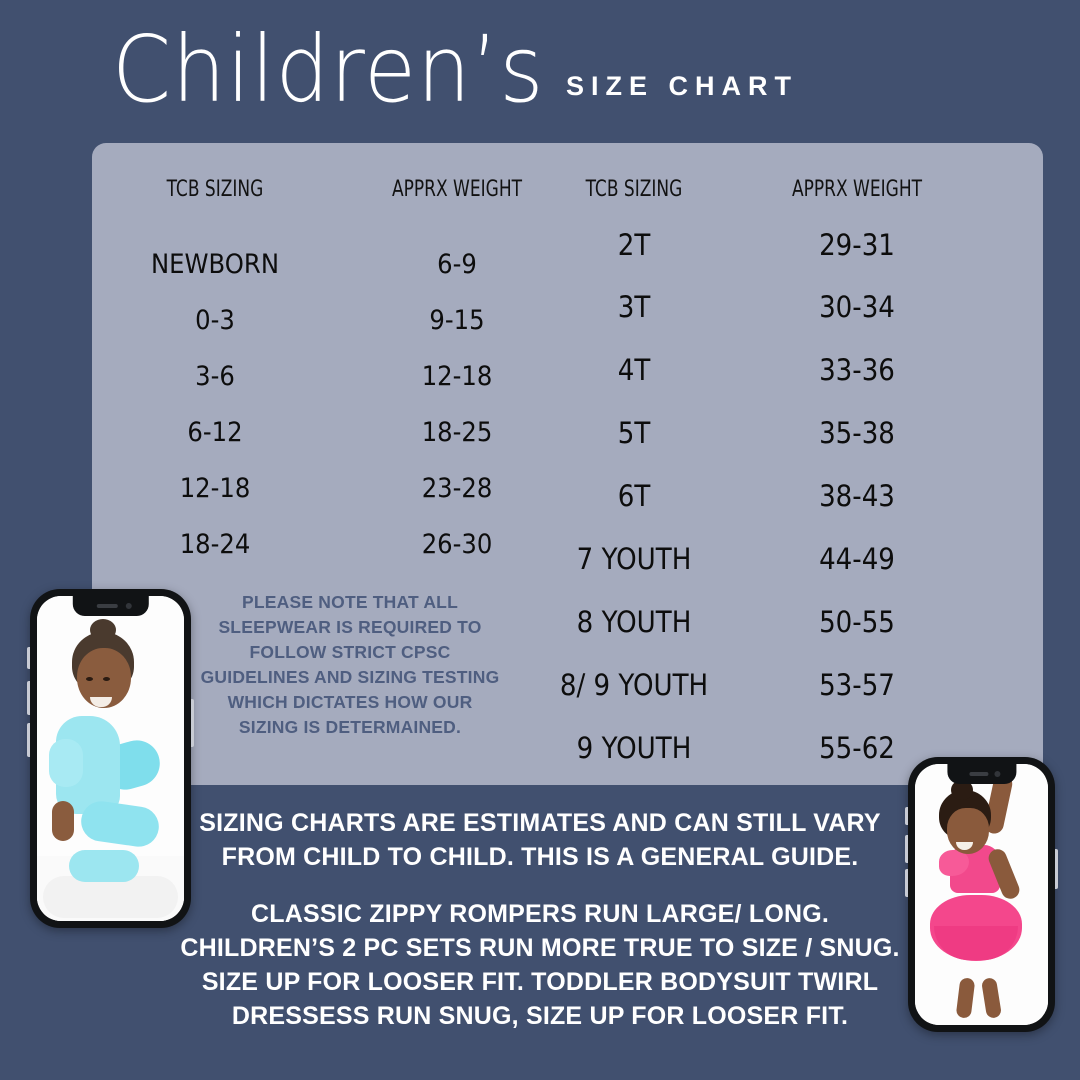  I want to click on photo-child-leg-left, so click(965, 998).